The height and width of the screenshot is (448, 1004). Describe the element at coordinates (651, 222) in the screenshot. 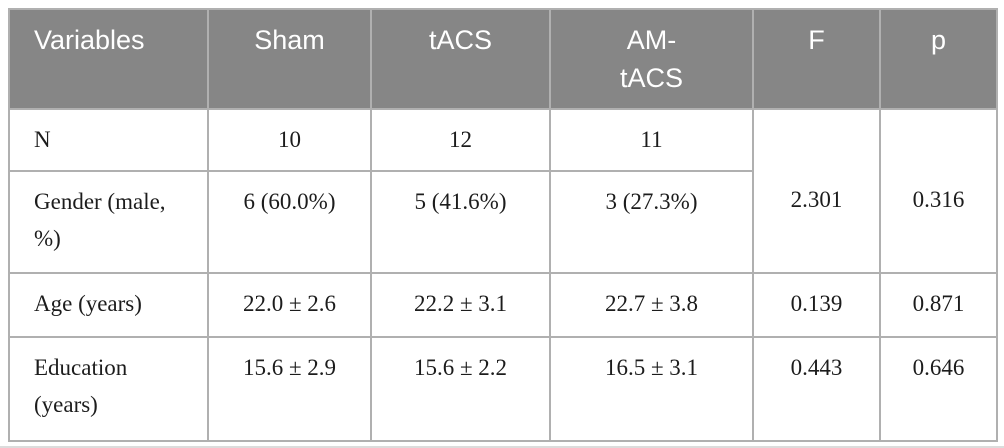

I see `gender-am-tacs-value: 3 (27.3%)` at that location.